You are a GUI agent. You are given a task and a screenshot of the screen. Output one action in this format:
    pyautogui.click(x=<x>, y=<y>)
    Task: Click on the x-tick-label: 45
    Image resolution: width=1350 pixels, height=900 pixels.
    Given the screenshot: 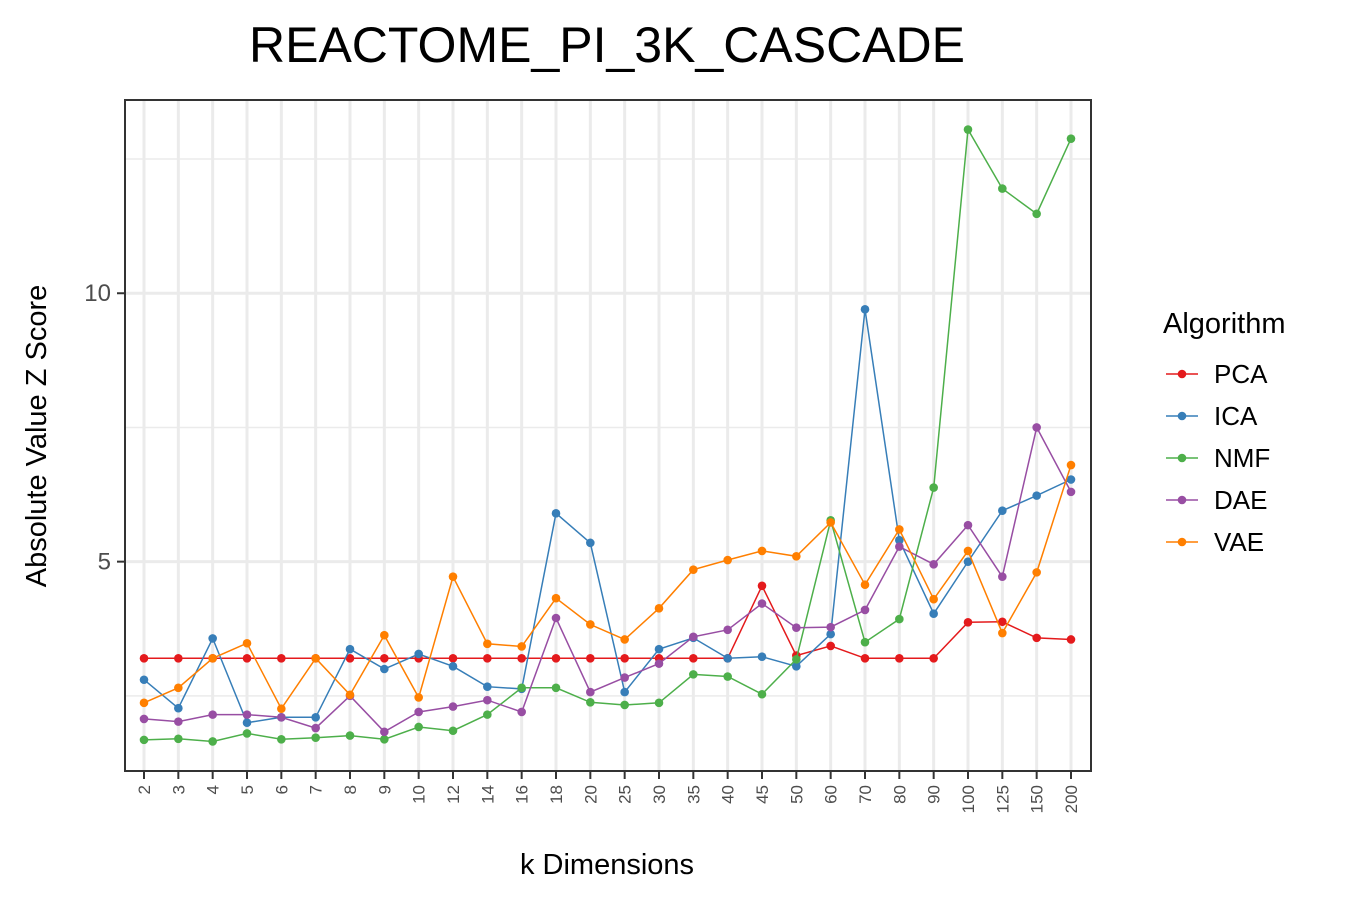 What is the action you would take?
    pyautogui.click(x=762, y=794)
    